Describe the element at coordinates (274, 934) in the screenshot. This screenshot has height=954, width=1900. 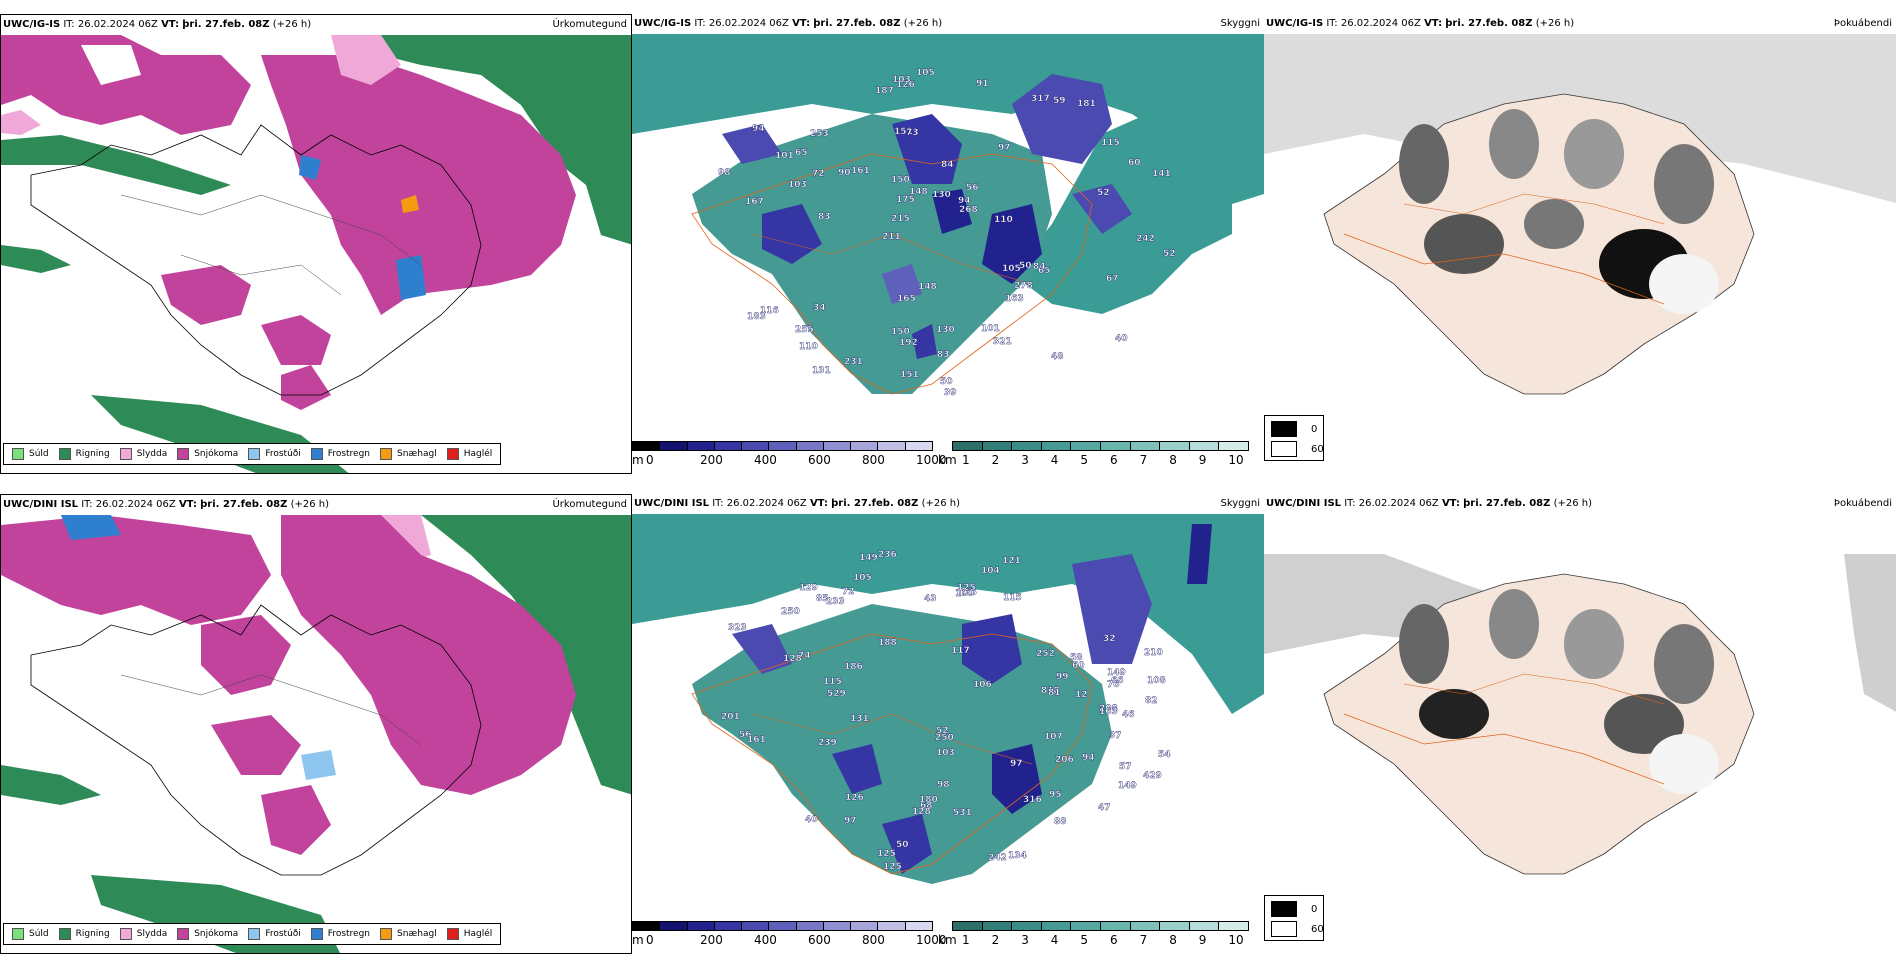
I see `legend-item: Frostúði` at that location.